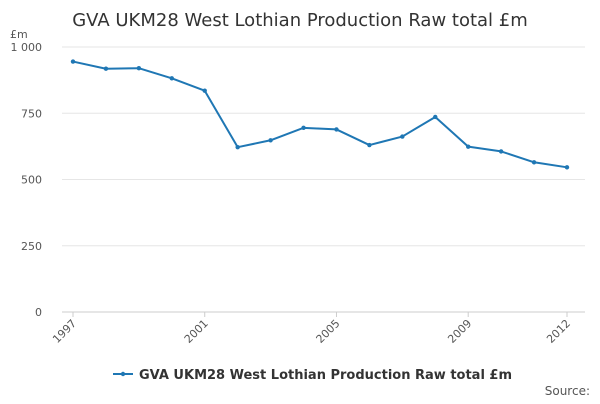  What do you see at coordinates (328, 331) in the screenshot?
I see `x-tick-label: 2005` at bounding box center [328, 331].